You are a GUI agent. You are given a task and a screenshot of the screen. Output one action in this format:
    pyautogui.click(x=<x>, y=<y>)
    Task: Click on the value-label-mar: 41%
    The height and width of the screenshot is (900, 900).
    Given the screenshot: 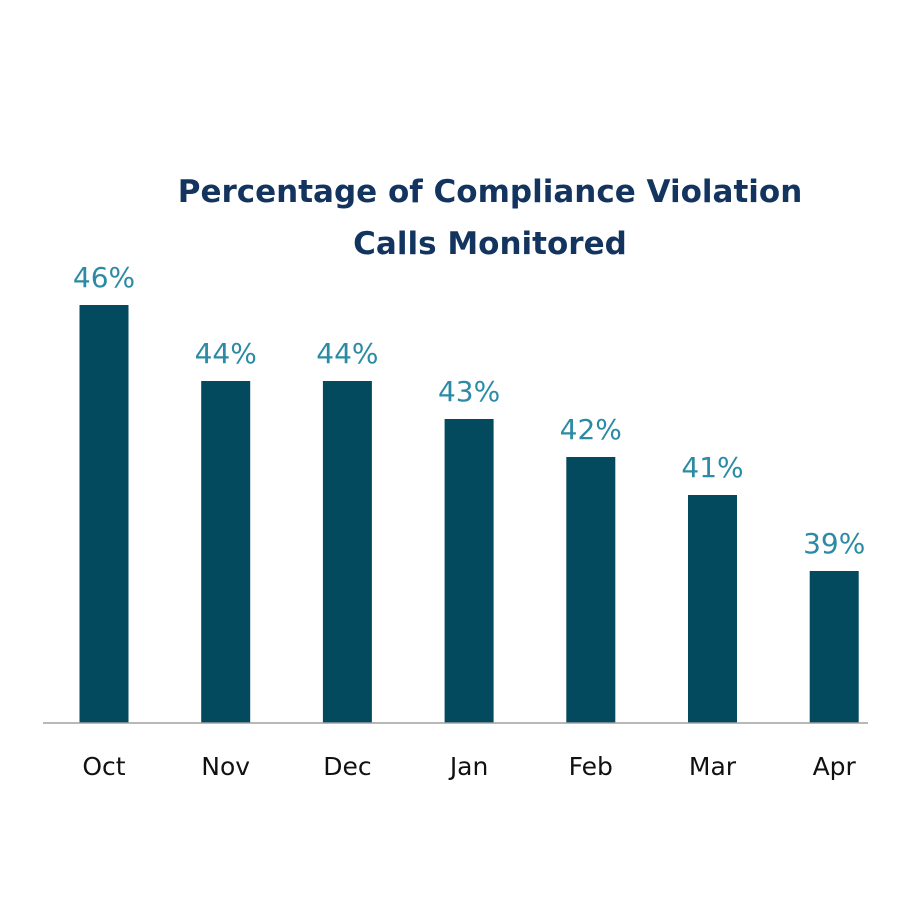 What is the action you would take?
    pyautogui.click(x=712, y=467)
    